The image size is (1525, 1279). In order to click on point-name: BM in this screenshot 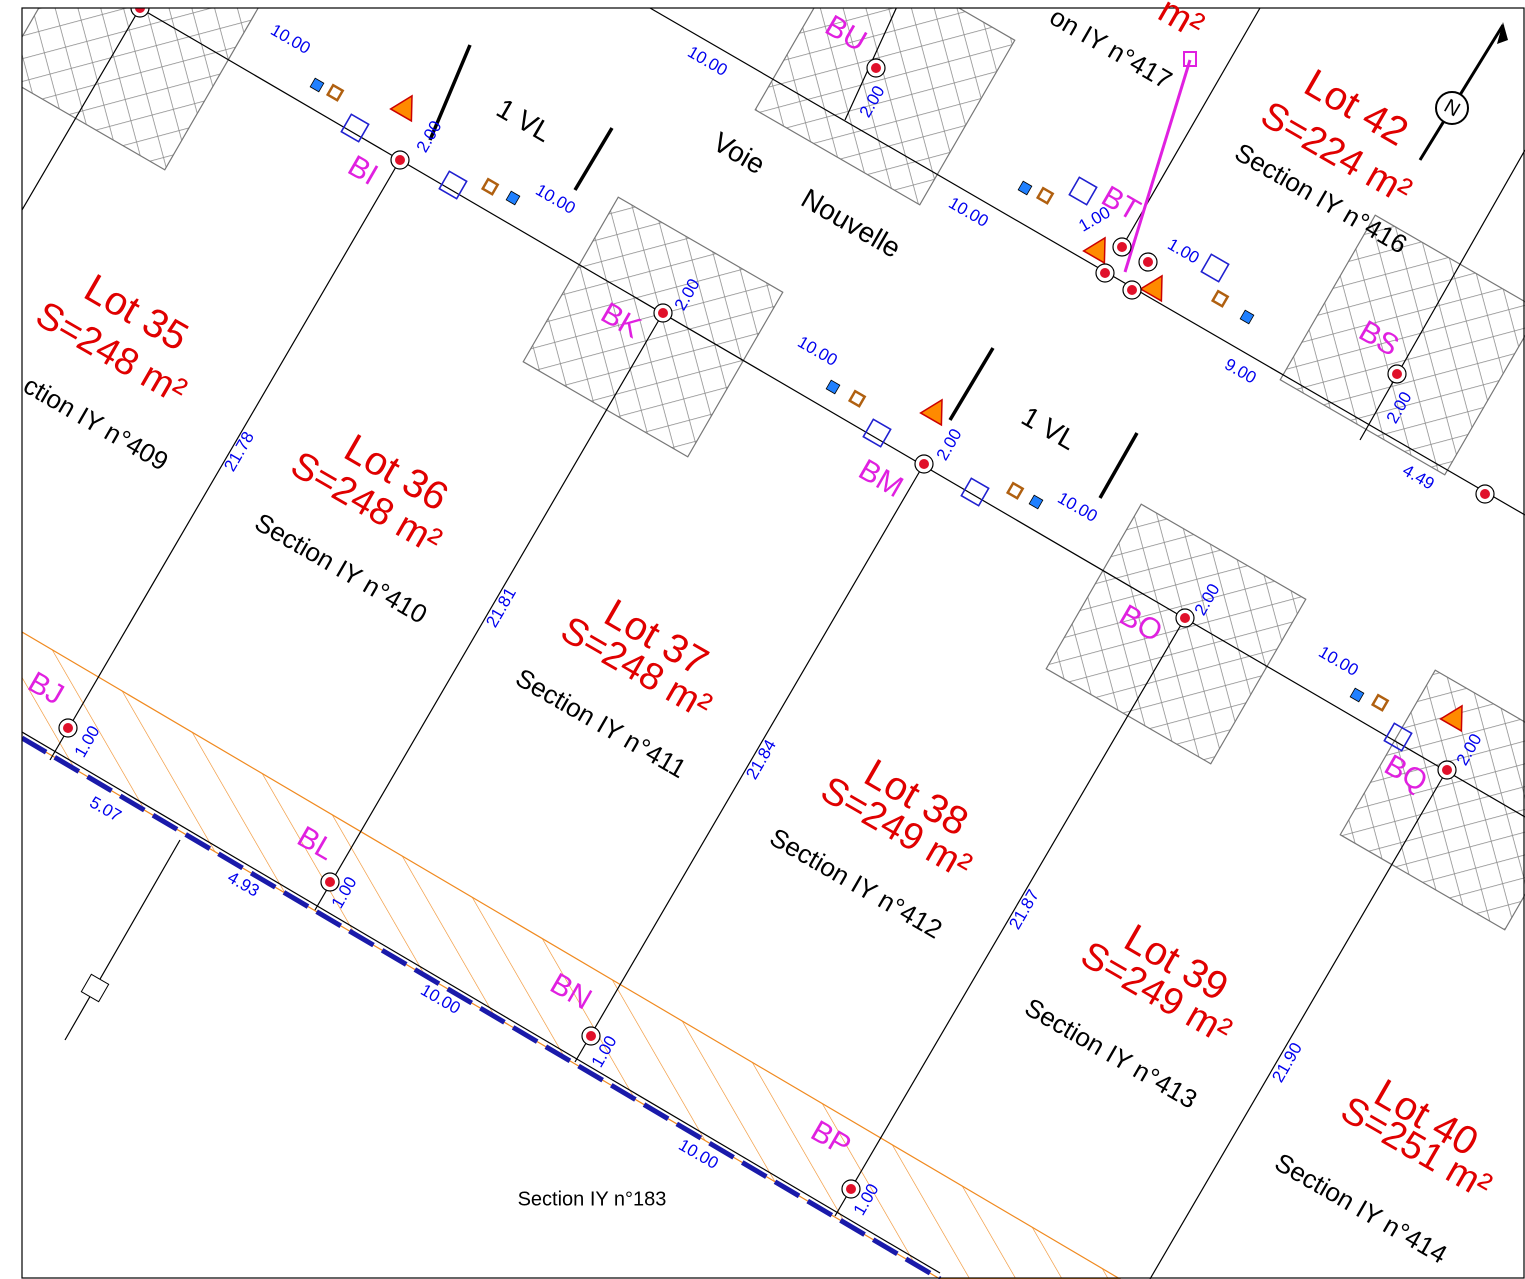, I will do `click(880, 478)`.